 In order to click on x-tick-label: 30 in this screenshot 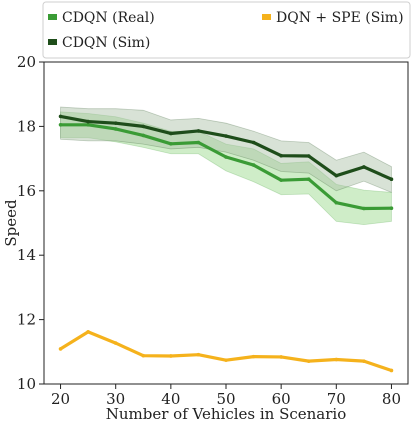, I will do `click(115, 399)`.